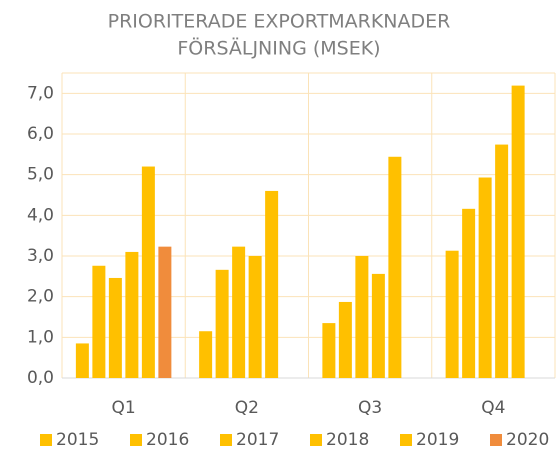 This screenshot has width=558, height=450. What do you see at coordinates (278, 48) in the screenshot?
I see `chart-subtitle: FÖRSÄLJNING (MSEK)` at bounding box center [278, 48].